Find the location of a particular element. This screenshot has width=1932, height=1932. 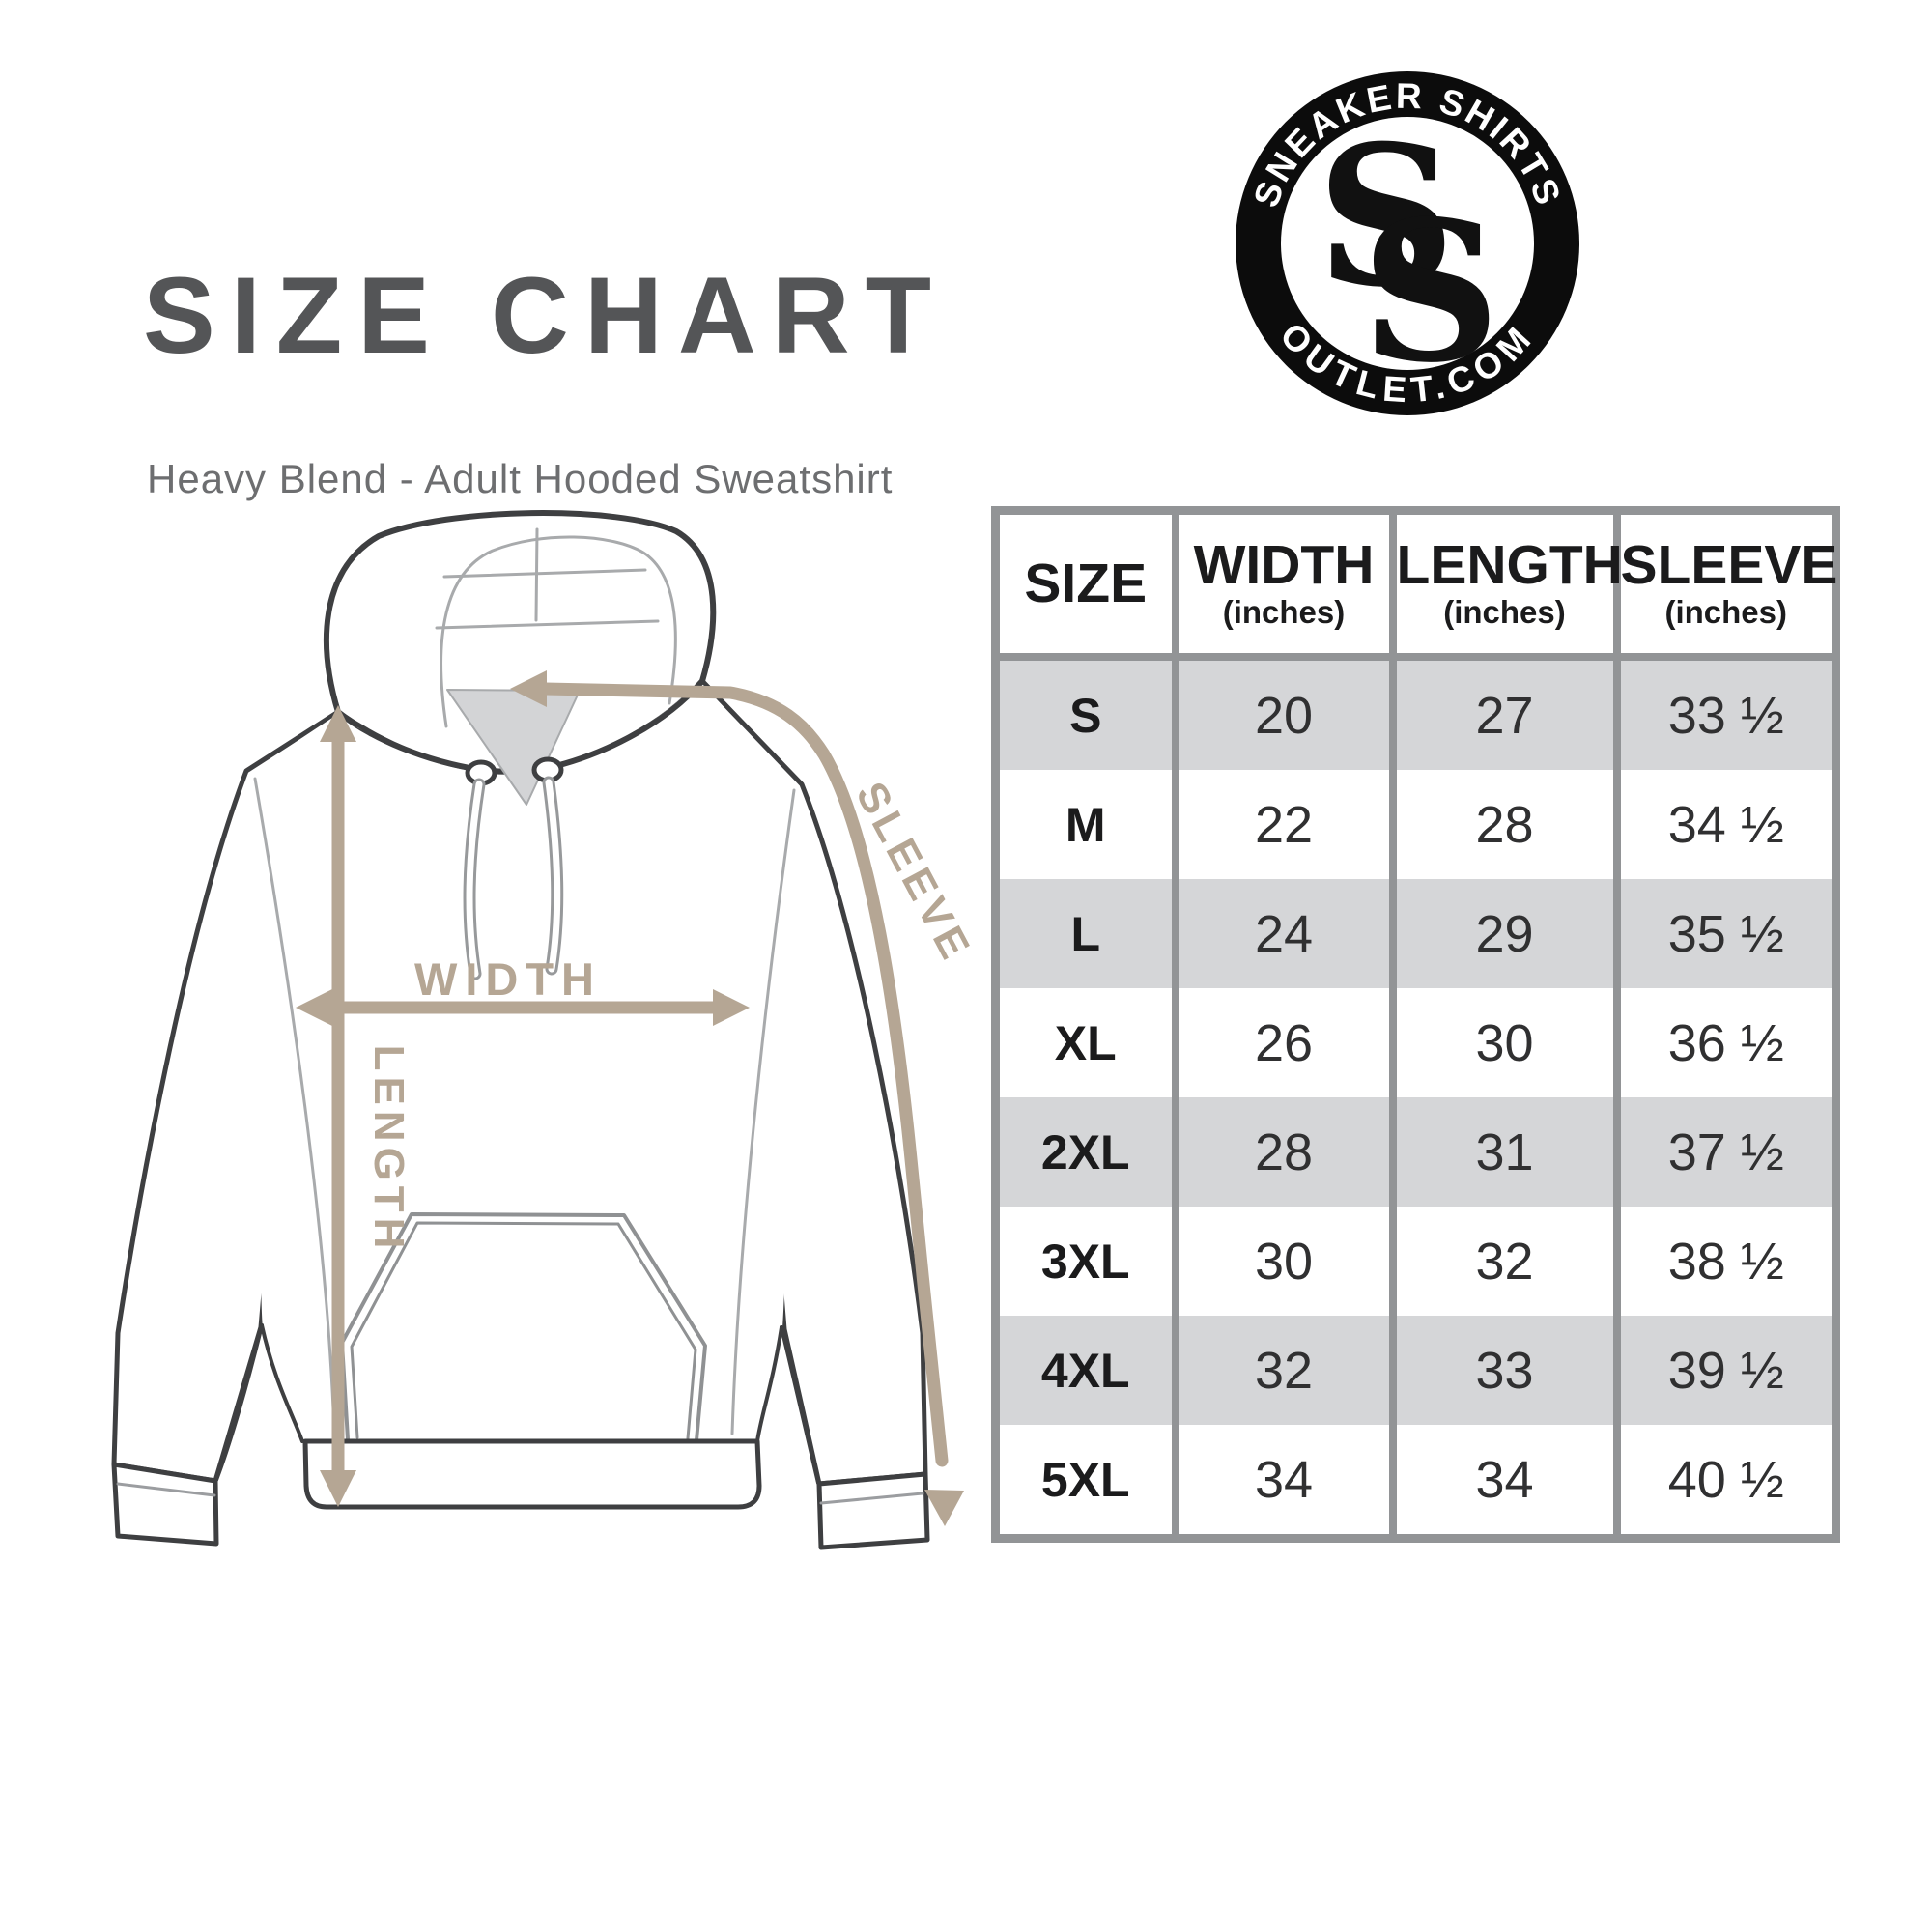

brand-logo: SNEAKER SHIRTS OUTLET.COM S S is located at coordinates (1407, 243).